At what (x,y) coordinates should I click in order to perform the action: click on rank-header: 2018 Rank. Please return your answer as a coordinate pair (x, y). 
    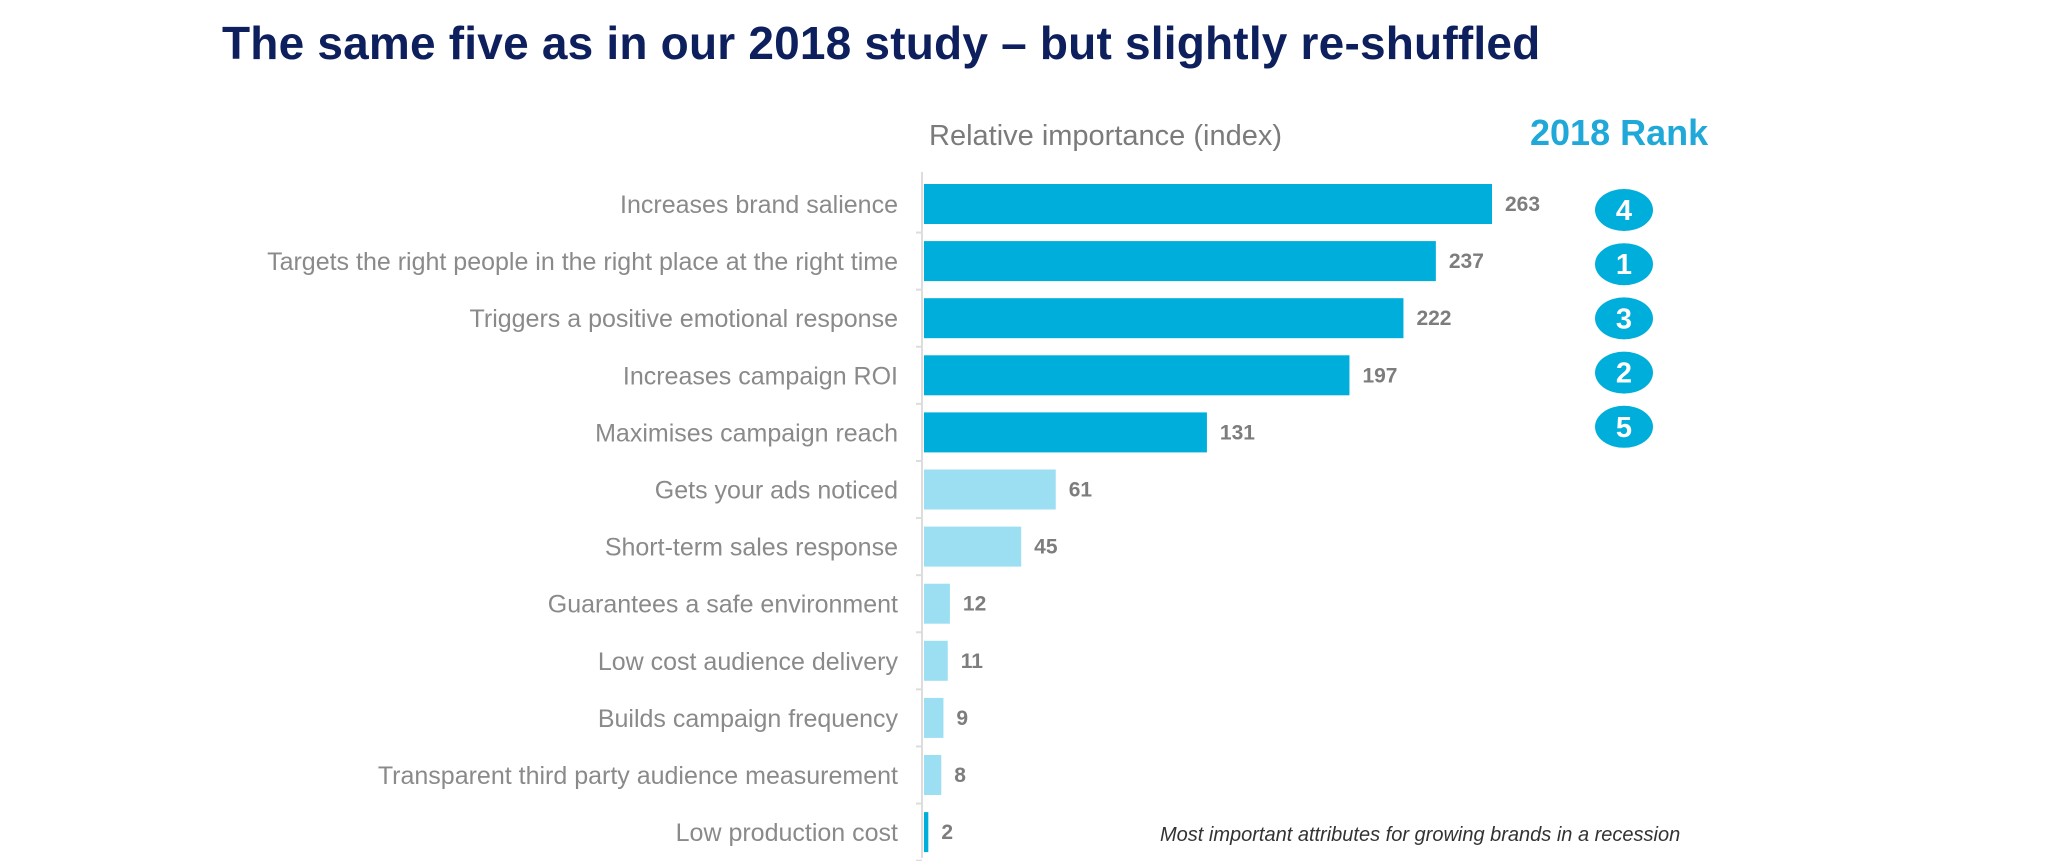
    Looking at the image, I should click on (1619, 132).